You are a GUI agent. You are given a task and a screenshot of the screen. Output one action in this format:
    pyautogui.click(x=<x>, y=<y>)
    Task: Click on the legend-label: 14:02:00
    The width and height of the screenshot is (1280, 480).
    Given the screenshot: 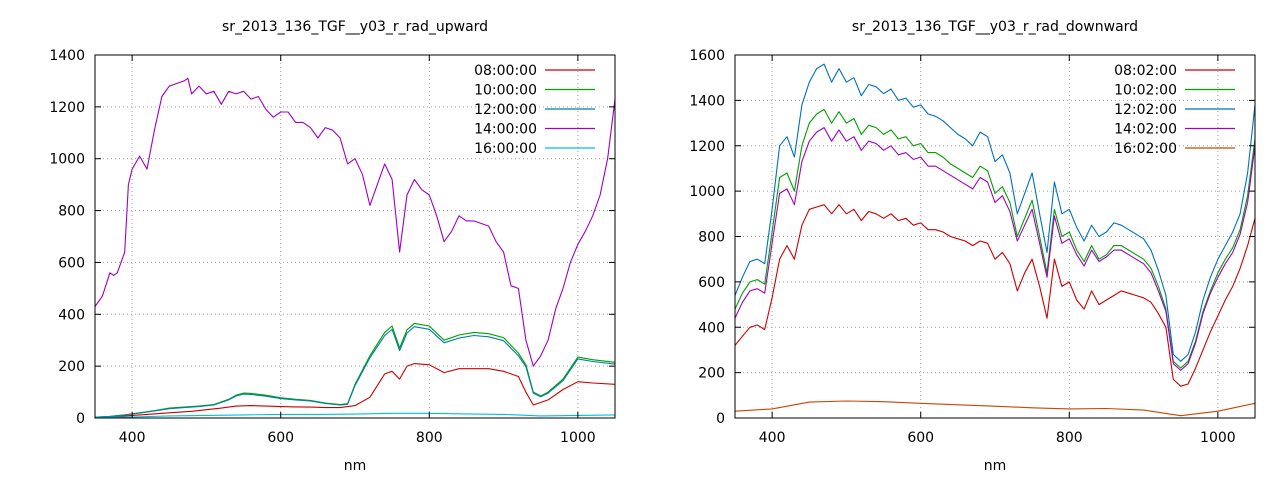 What is the action you would take?
    pyautogui.click(x=1145, y=130)
    